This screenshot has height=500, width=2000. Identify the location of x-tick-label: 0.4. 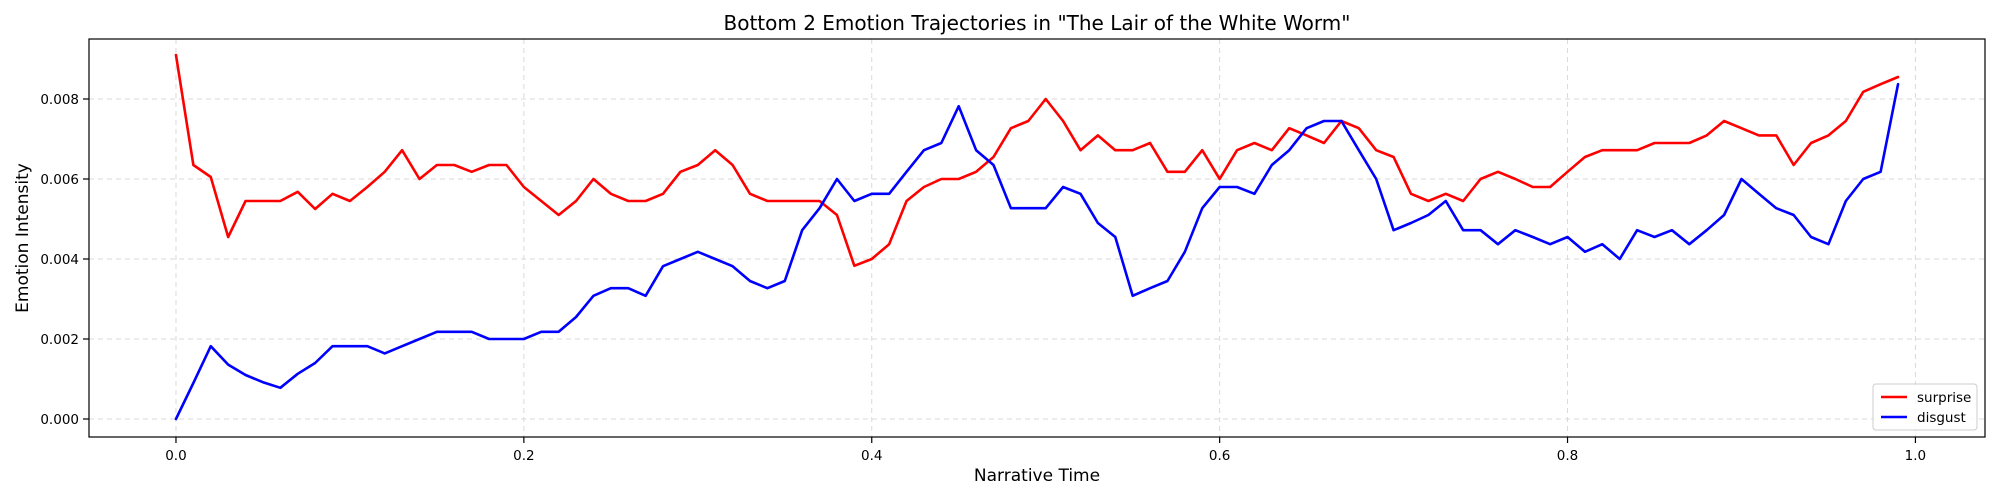
(871, 456).